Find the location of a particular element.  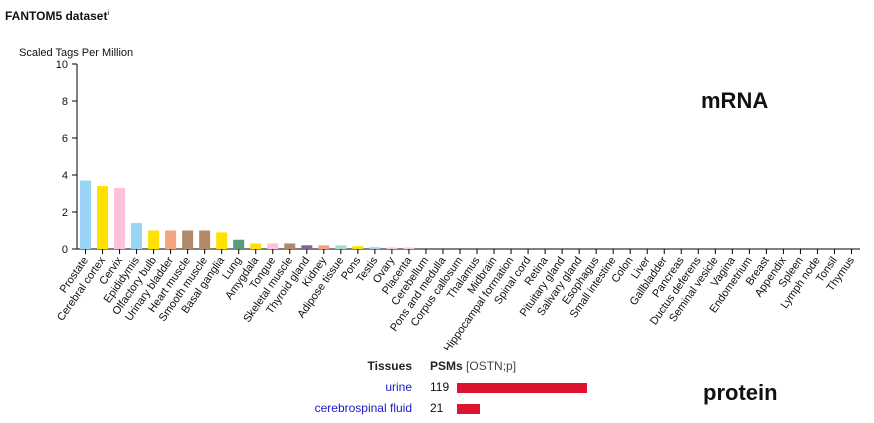

y-tick-label: 8 is located at coordinates (65, 102).